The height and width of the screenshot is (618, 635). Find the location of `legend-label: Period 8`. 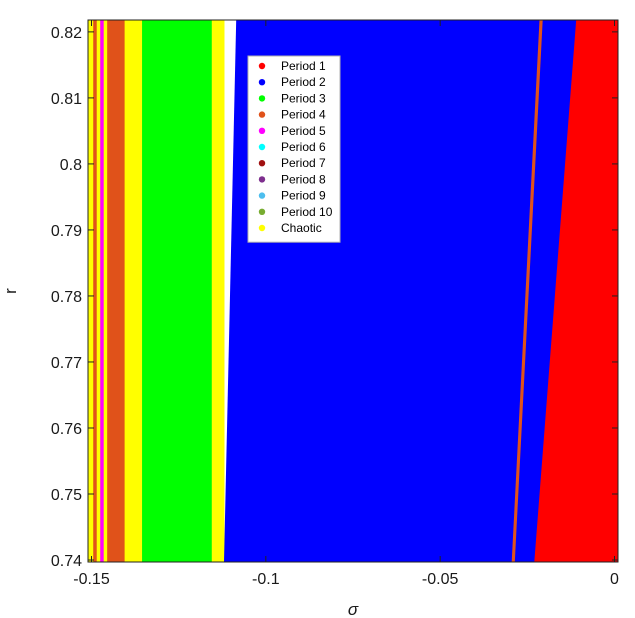

legend-label: Period 8 is located at coordinates (303, 179).